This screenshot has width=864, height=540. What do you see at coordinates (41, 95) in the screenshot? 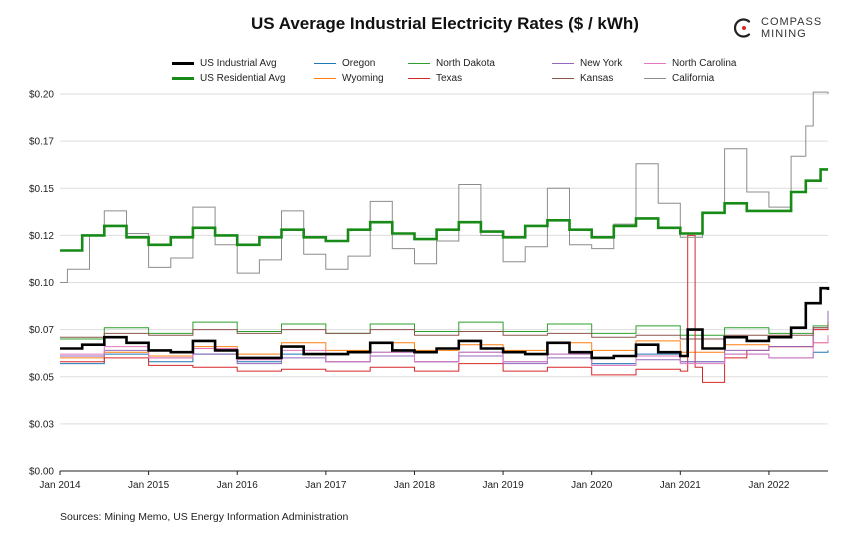
I see `y-tick-label: $0.20` at bounding box center [41, 95].